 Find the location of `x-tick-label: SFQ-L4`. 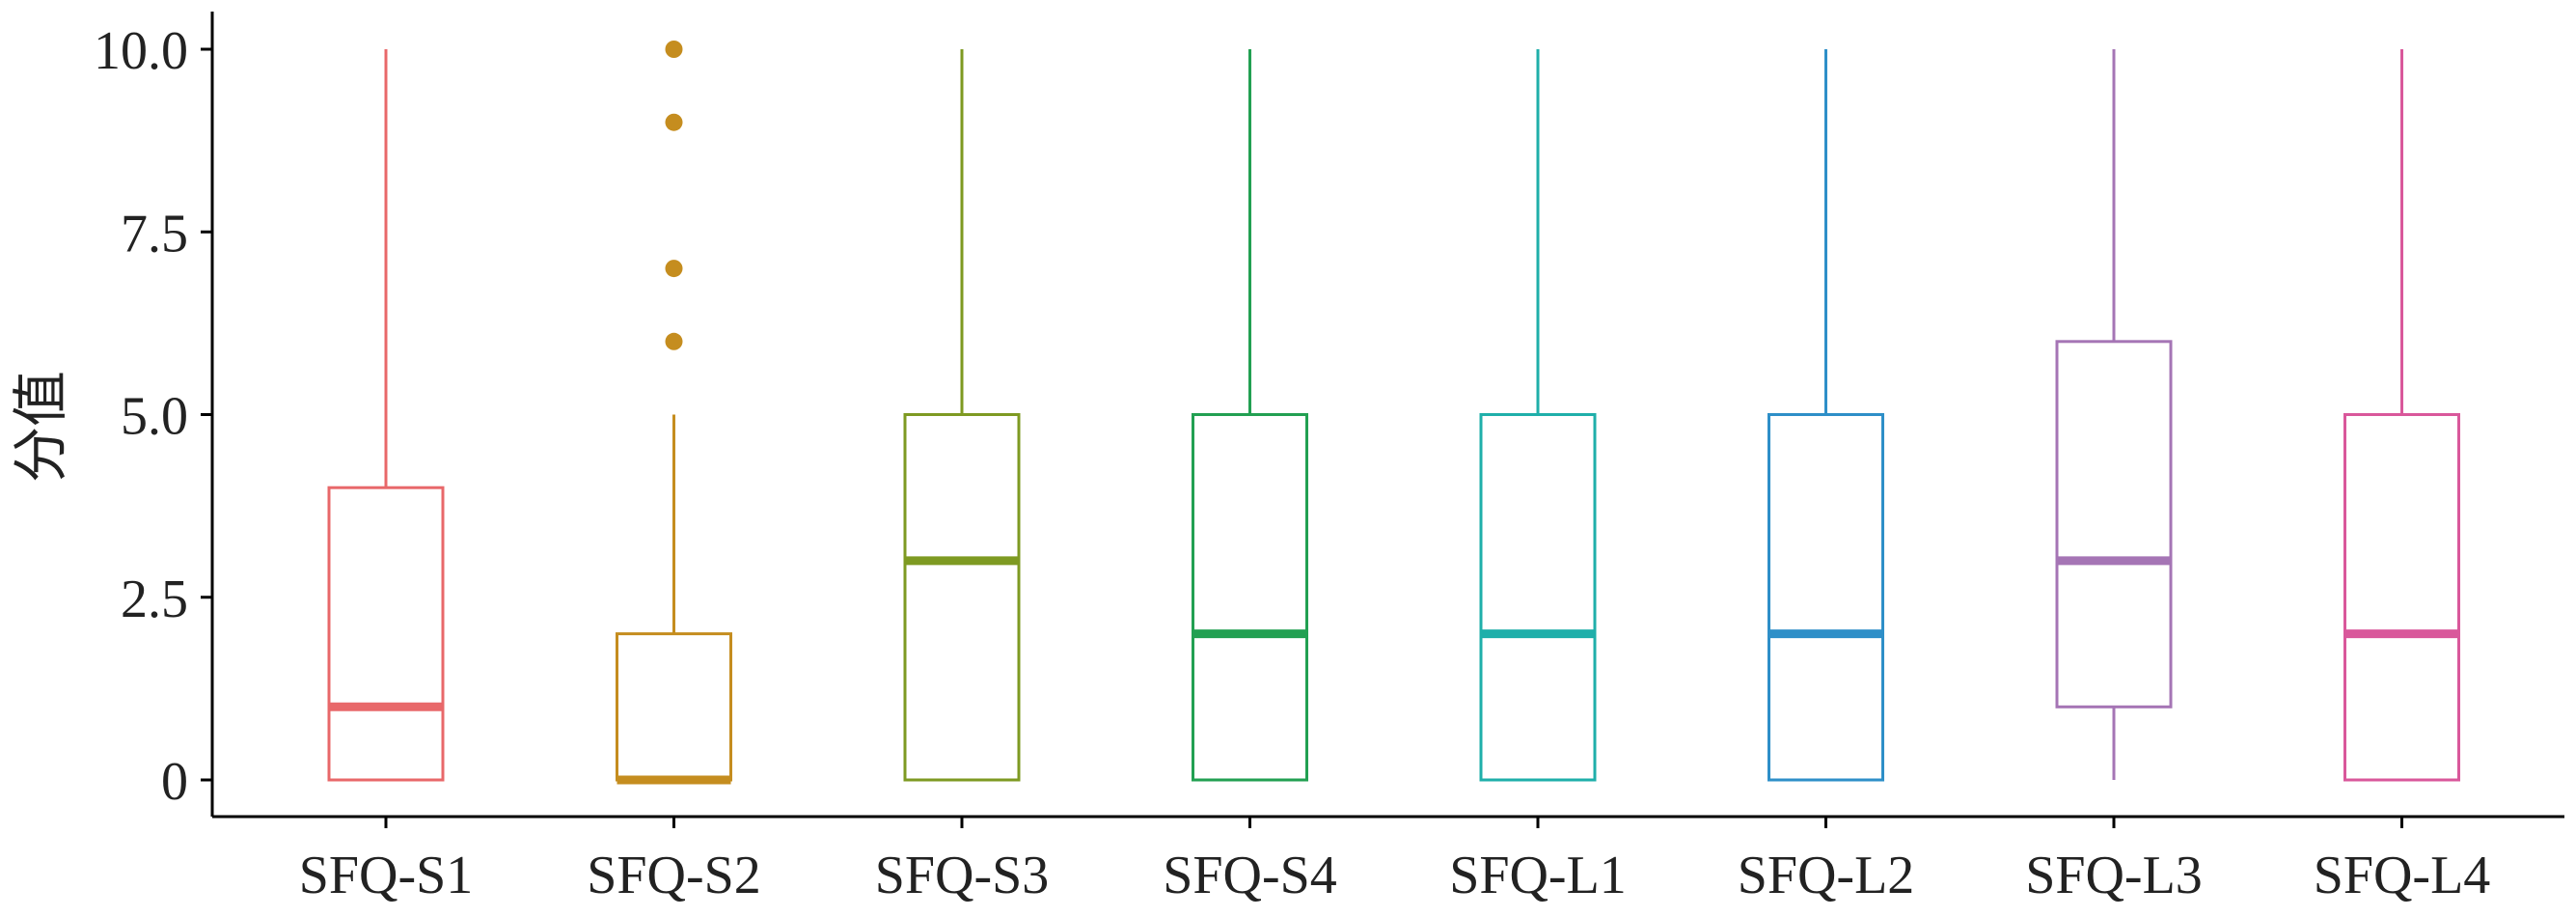

x-tick-label: SFQ-L4 is located at coordinates (2403, 875).